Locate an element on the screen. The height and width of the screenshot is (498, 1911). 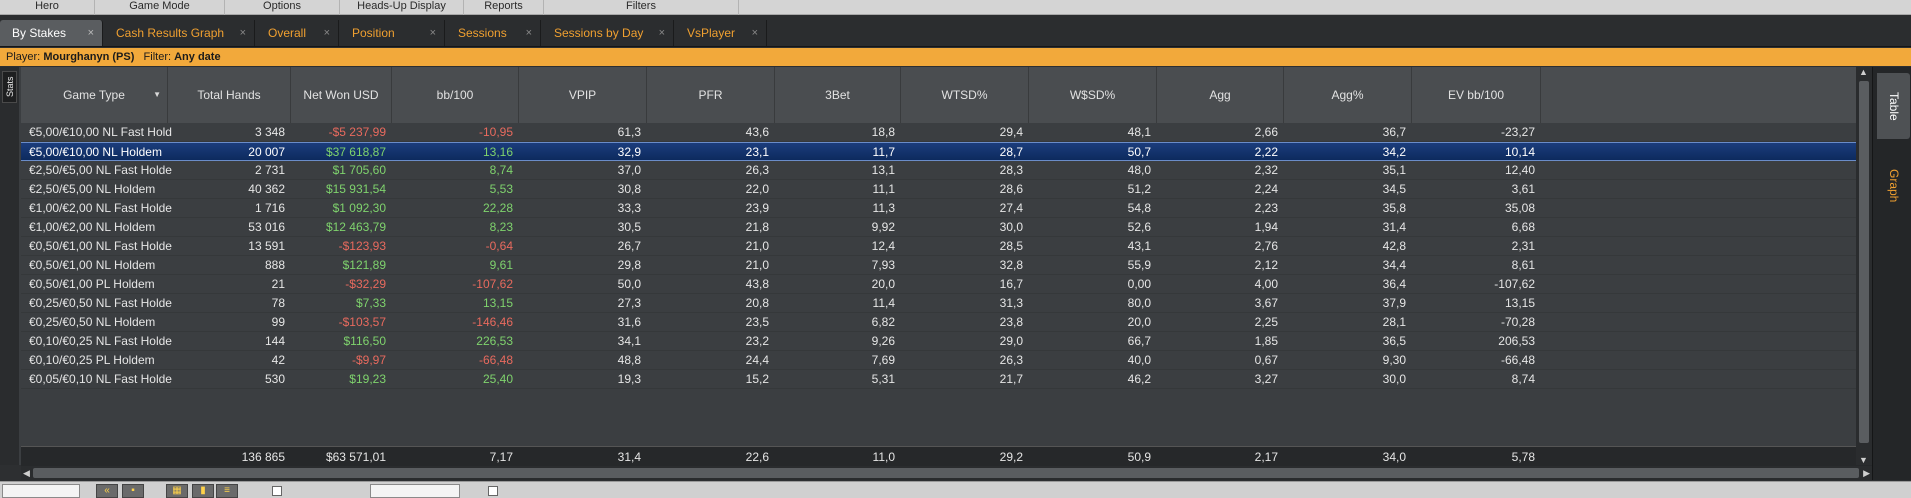
table-cell: $12 463,79 is located at coordinates (355, 227).